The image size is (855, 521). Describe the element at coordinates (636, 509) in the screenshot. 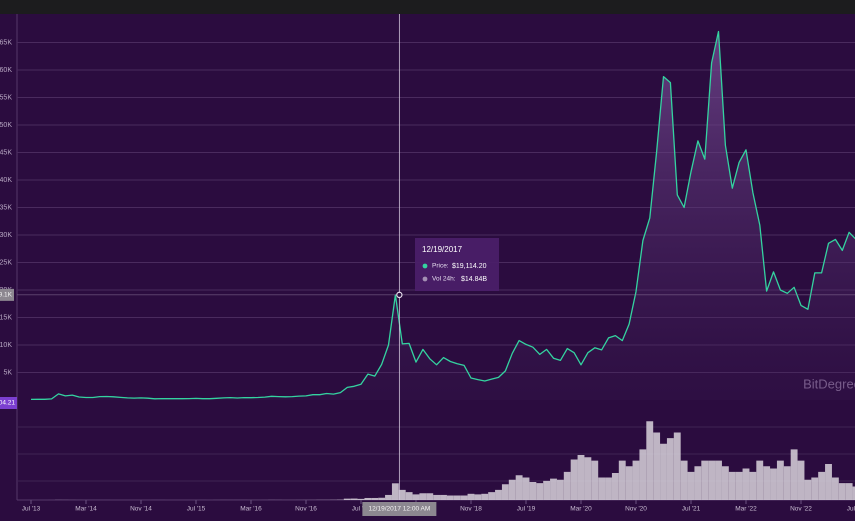

I see `x-tick-label: Nov '20` at that location.